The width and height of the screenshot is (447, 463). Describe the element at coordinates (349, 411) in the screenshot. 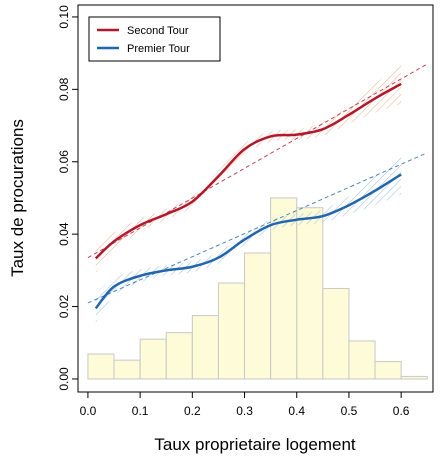

I see `x-tick-label: 0.5` at that location.